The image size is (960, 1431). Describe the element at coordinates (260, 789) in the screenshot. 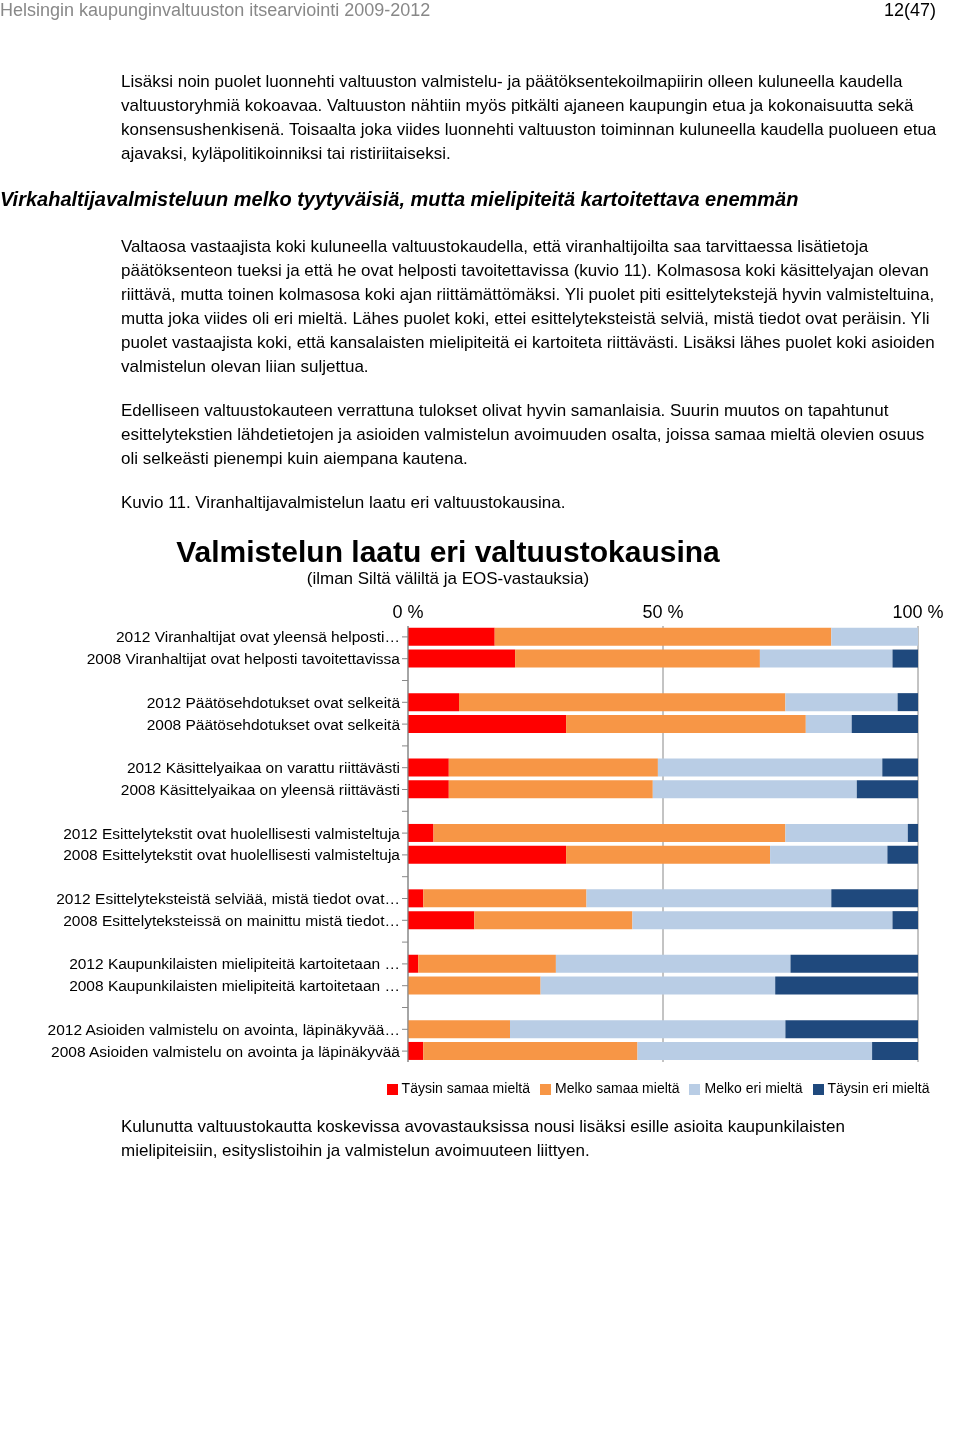

I see `y-tick-label: 2008 Käsittelyaikaa on yleensä riittävästi` at that location.